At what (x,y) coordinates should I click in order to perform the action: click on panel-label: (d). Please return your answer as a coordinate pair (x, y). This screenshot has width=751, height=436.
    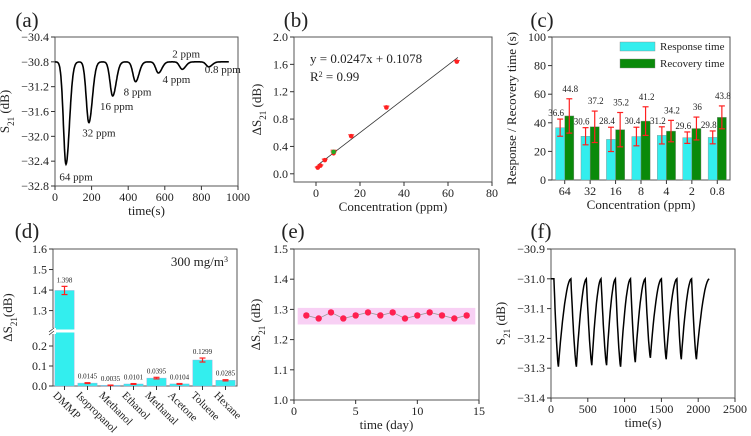
    Looking at the image, I should click on (27, 231).